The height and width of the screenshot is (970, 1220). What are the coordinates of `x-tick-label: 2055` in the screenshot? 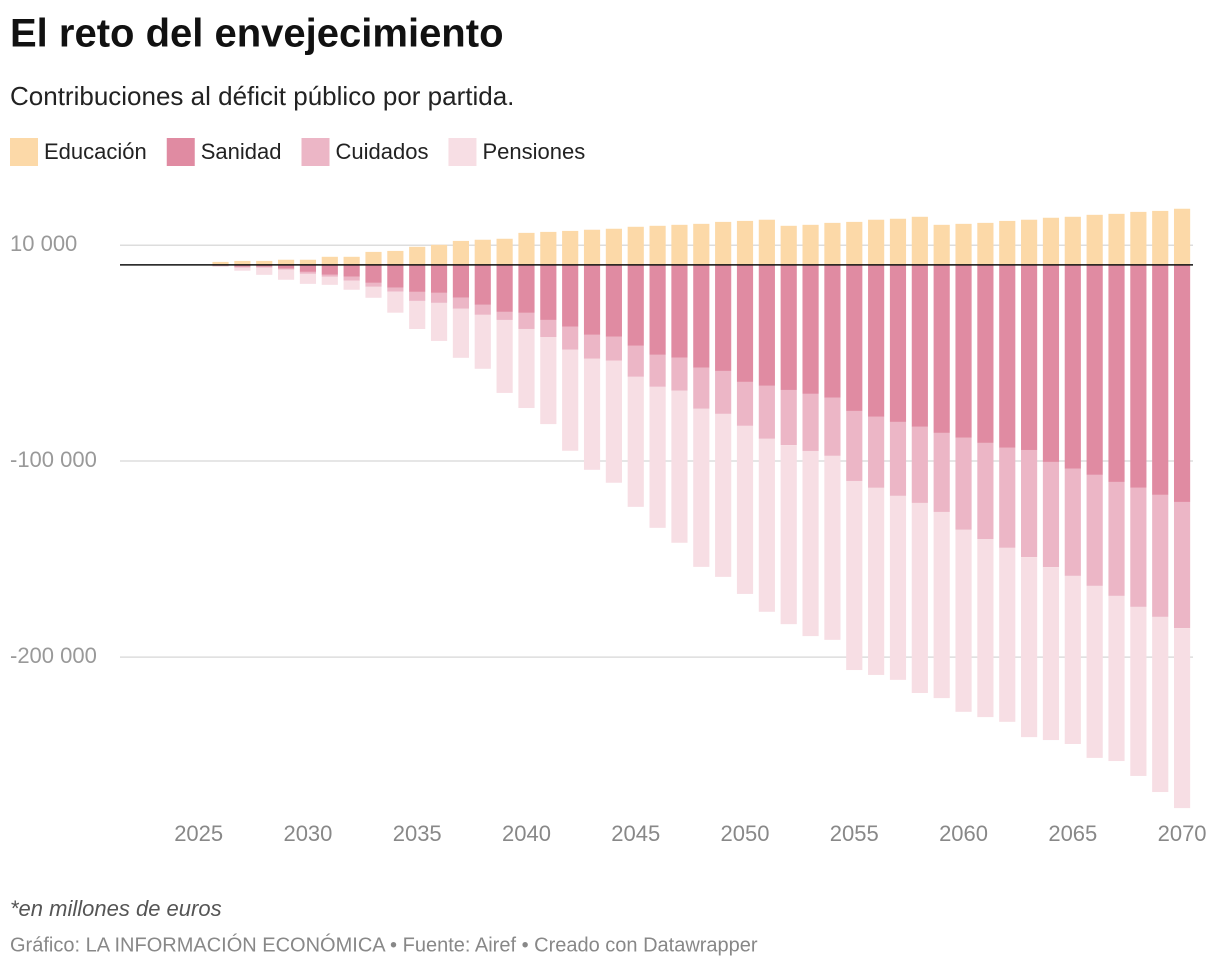 It's located at (854, 833).